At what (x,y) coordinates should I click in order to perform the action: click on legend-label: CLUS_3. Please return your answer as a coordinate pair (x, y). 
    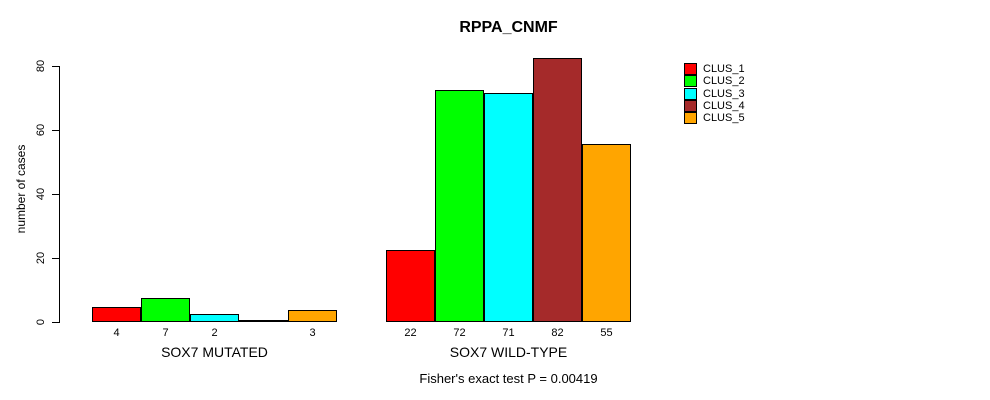
    Looking at the image, I should click on (724, 93).